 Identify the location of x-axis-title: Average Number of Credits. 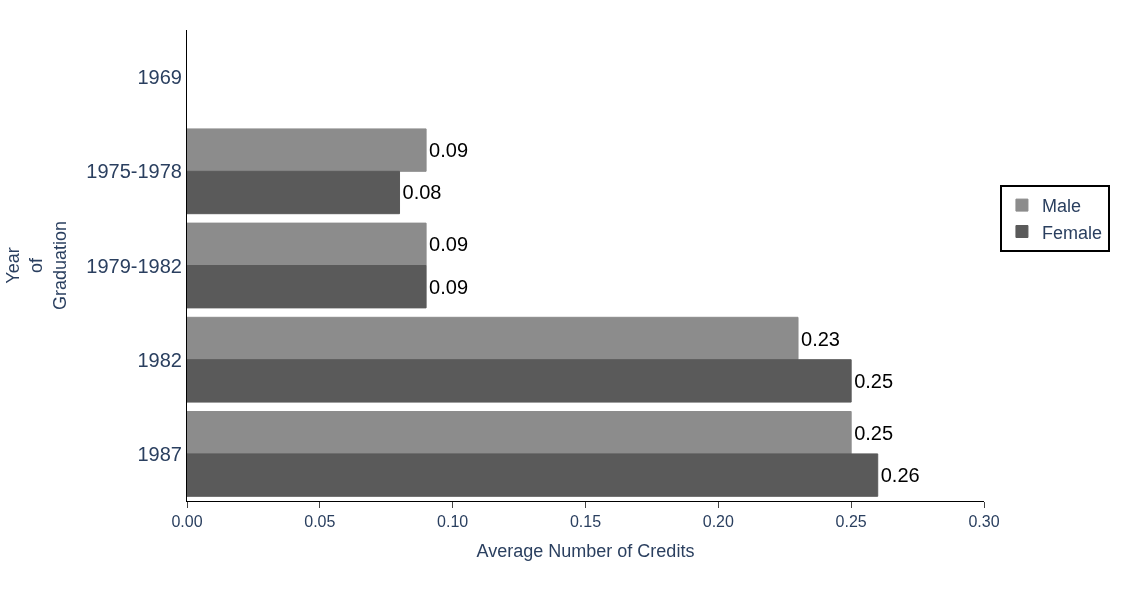
(585, 551).